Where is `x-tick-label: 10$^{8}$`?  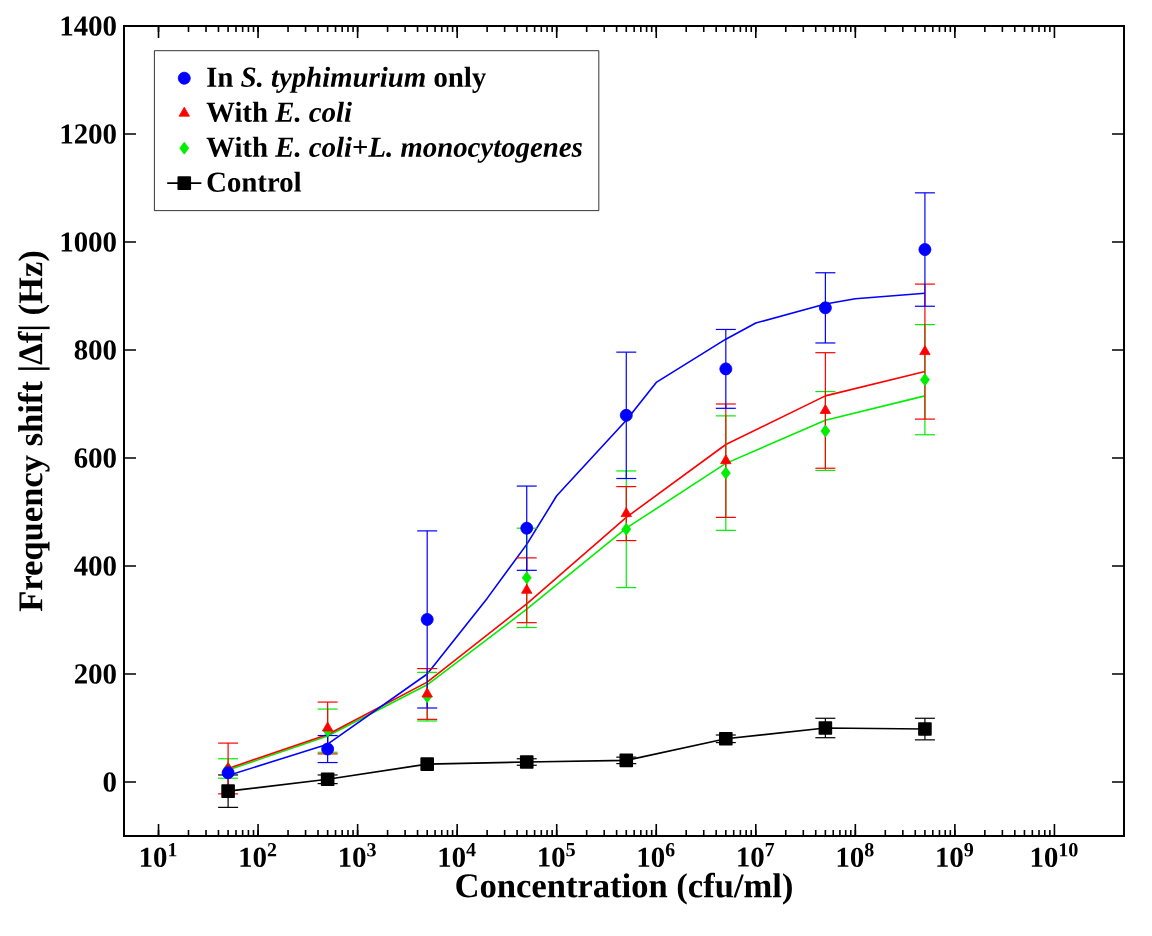
x-tick-label: 10$^{8}$ is located at coordinates (855, 855).